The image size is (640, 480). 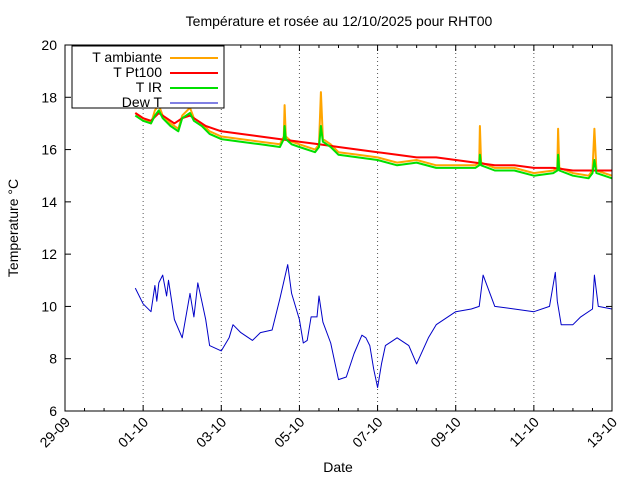 What do you see at coordinates (54, 432) in the screenshot?
I see `x-tick-label: 29-09` at bounding box center [54, 432].